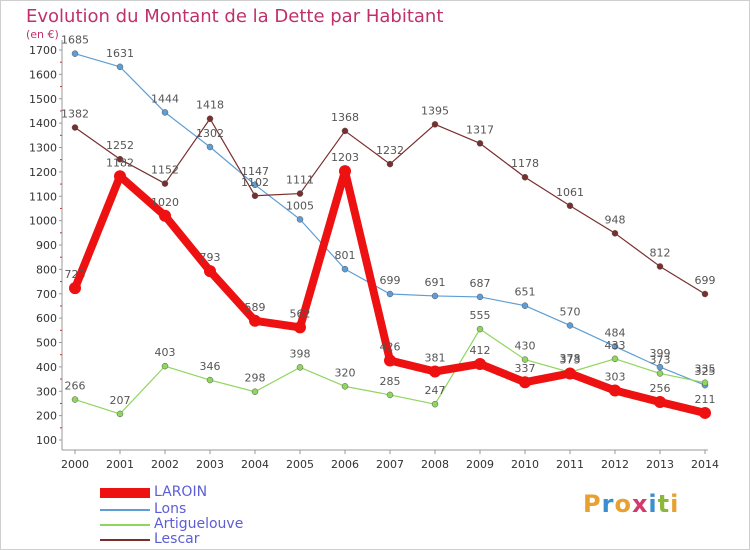 This screenshot has height=550, width=750. What do you see at coordinates (435, 358) in the screenshot?
I see `data-label-laroin: 381` at bounding box center [435, 358].